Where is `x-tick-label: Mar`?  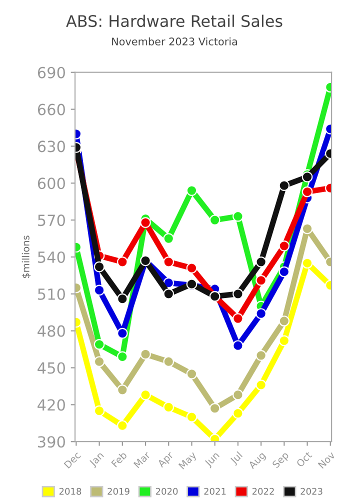 x-tick-label: Mar is located at coordinates (142, 459).